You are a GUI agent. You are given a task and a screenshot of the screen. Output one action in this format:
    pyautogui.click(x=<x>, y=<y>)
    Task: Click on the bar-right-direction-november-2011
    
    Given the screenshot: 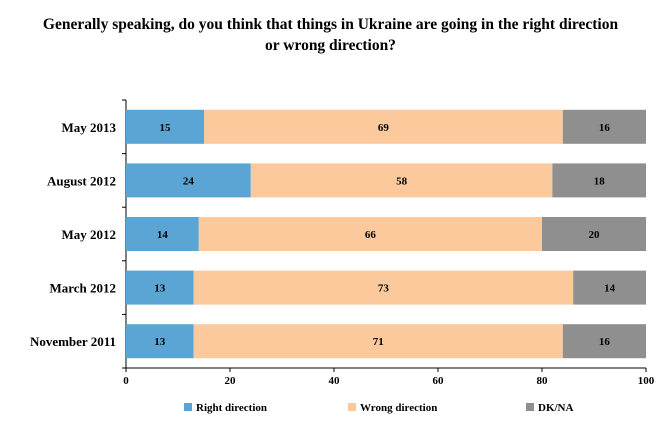 What is the action you would take?
    pyautogui.click(x=160, y=341)
    